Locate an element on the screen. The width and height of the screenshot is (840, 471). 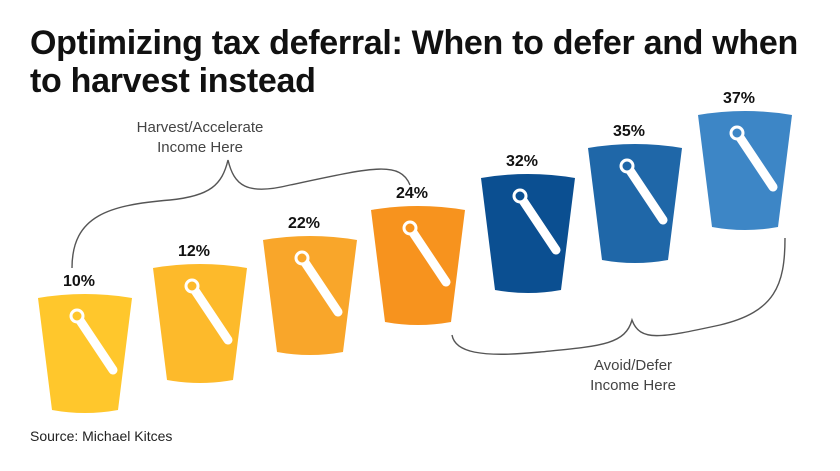
bucket: 10% is located at coordinates (85, 343).